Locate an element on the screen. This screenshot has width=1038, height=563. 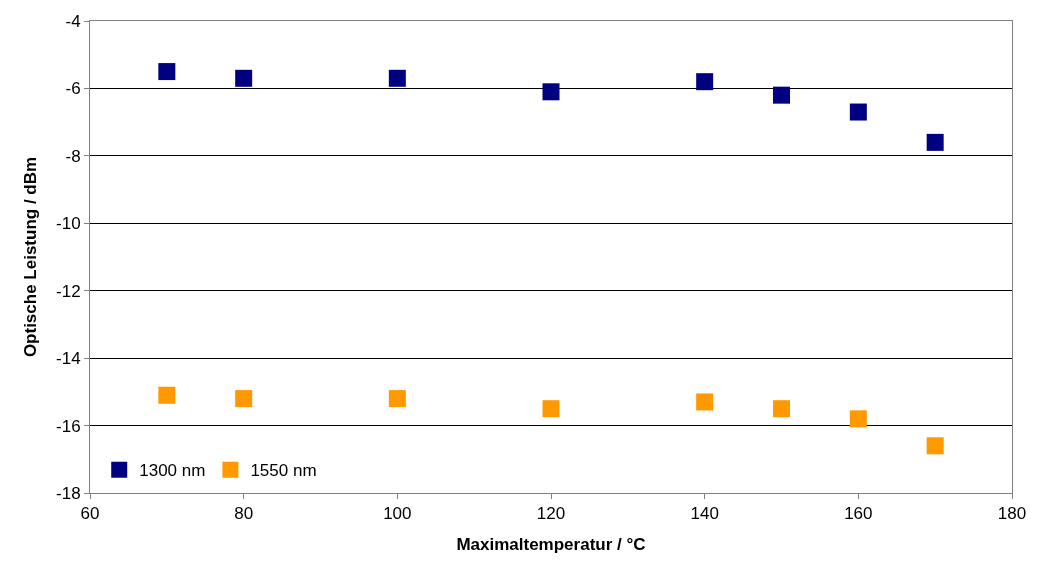
x-tick-label: 120 is located at coordinates (551, 514).